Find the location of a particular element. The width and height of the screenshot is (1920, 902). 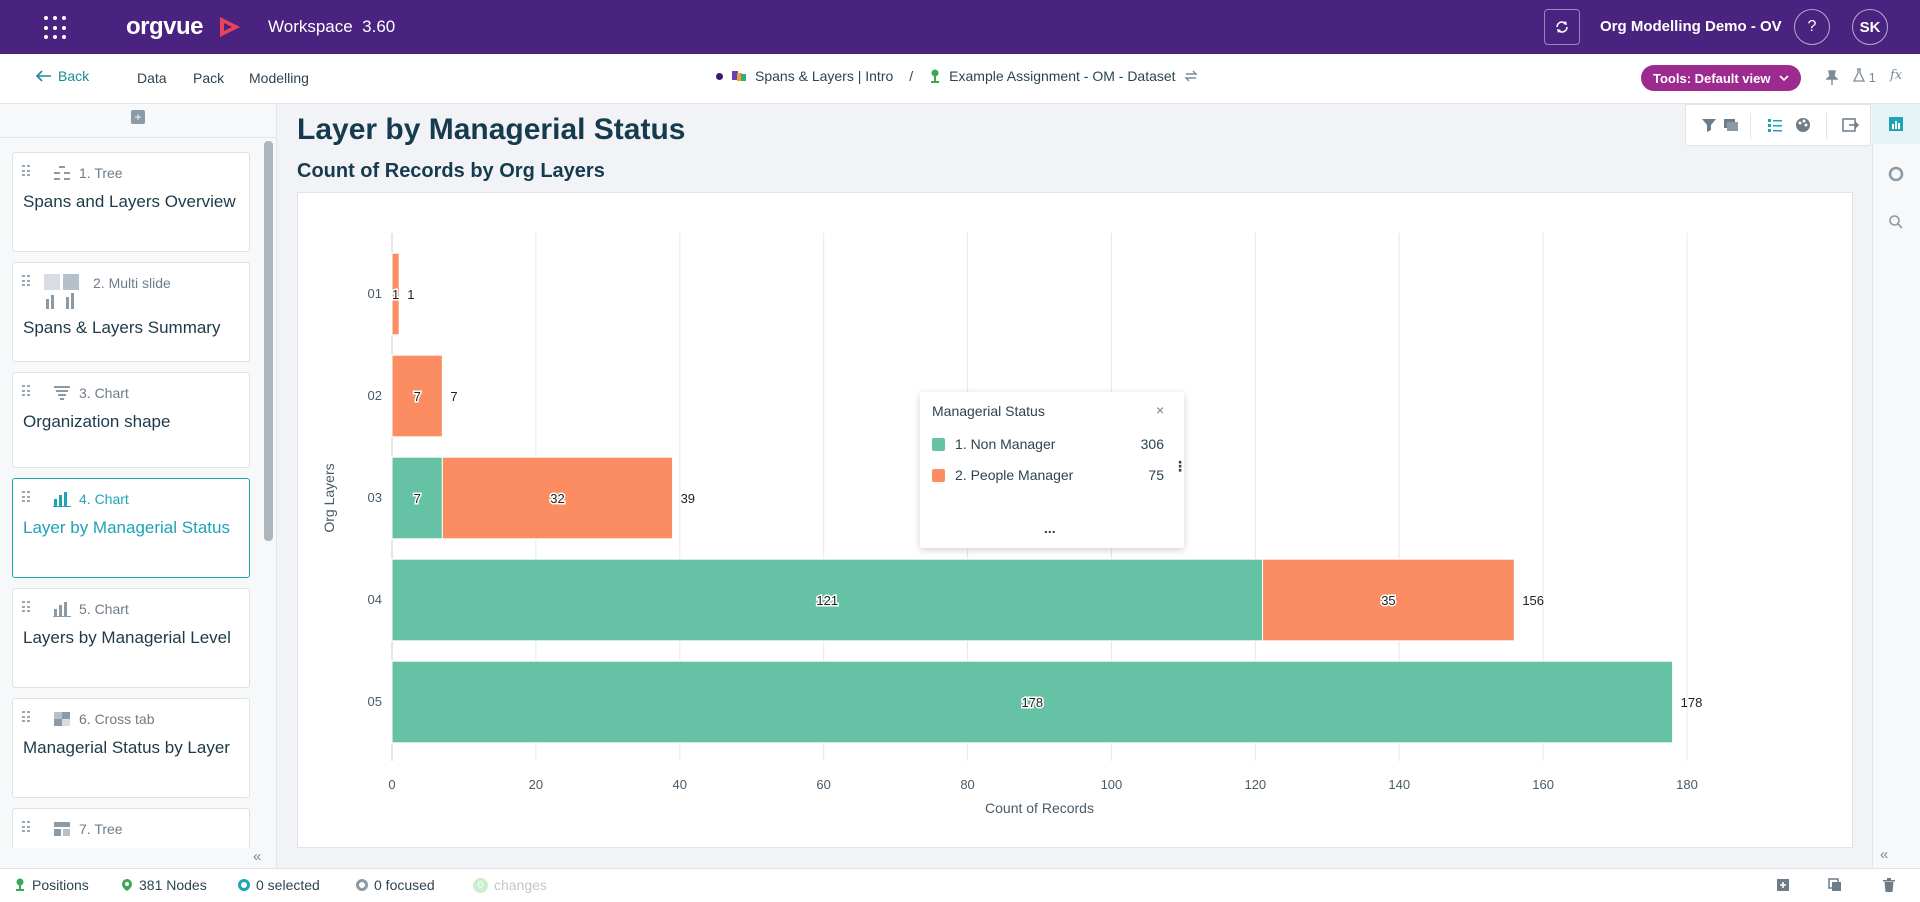

list-settings-icon is located at coordinates (1775, 125).